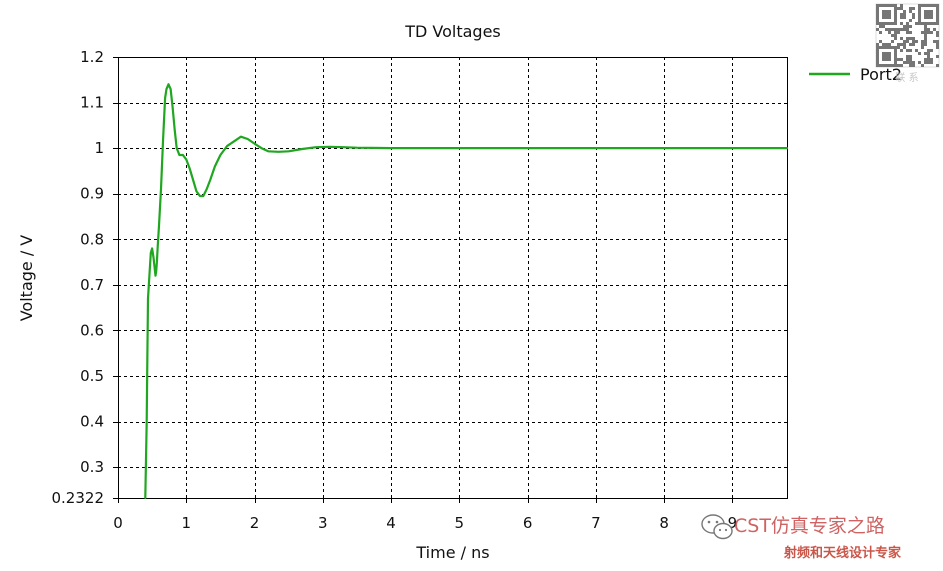 Image resolution: width=943 pixels, height=571 pixels. Describe the element at coordinates (92, 422) in the screenshot. I see `y-tick-label: 0.4` at that location.